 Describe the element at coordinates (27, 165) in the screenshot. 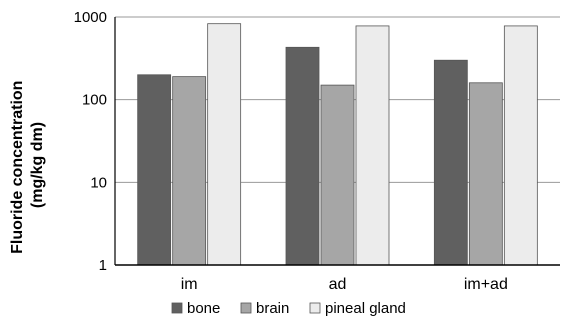

I see `y-axis-label: Fluoride concentration (mg/kg dm)` at that location.